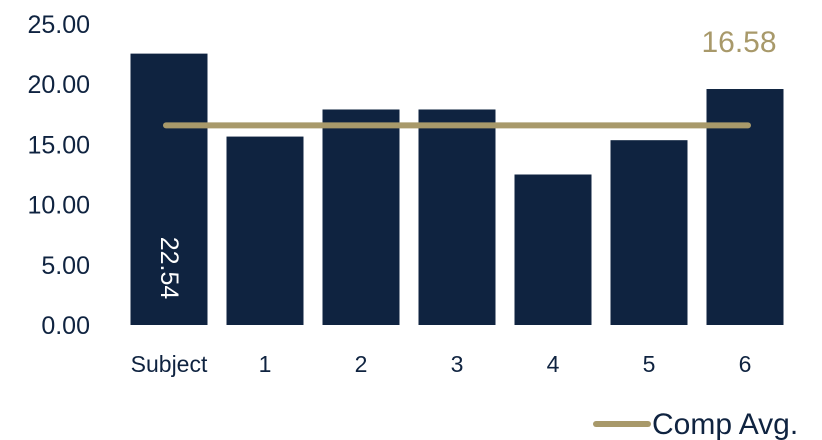  I want to click on y-tick-label: 25.00, so click(58, 25).